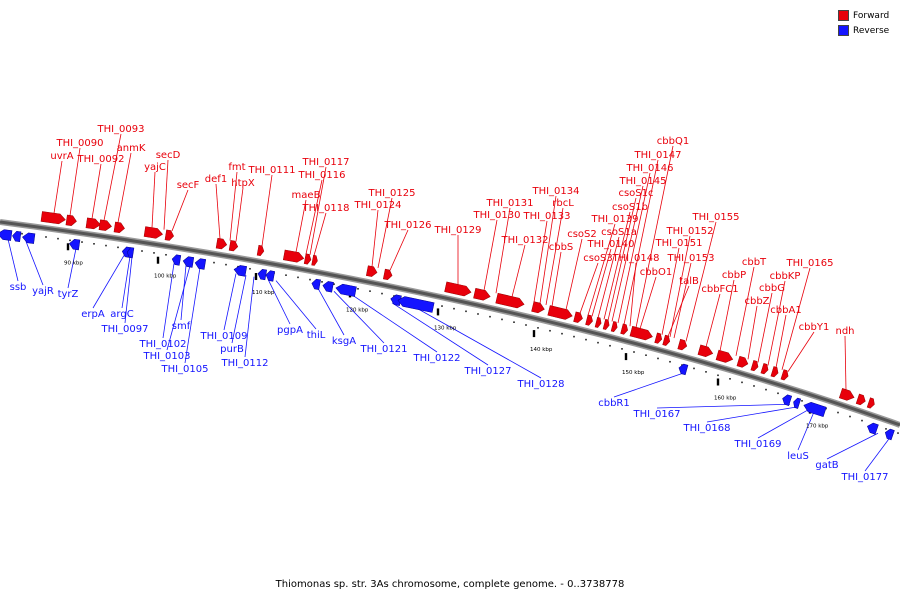  Describe the element at coordinates (582, 234) in the screenshot. I see `gene-label-csos2: csoS2` at that location.